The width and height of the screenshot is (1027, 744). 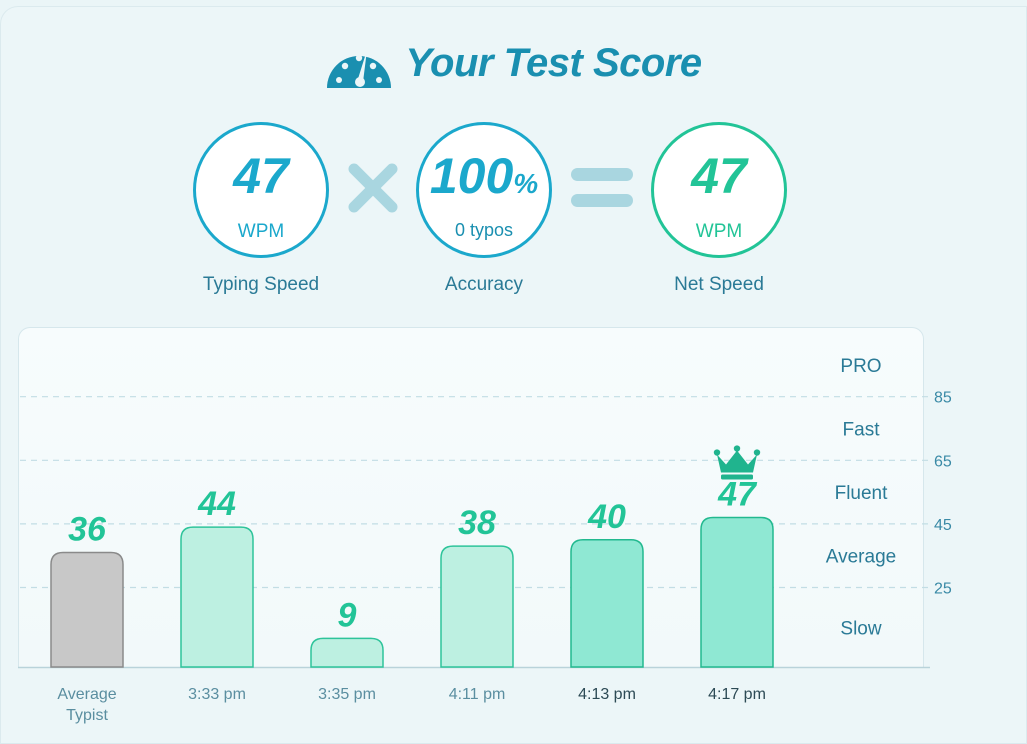 I want to click on x-tick-label: 4:13 pm, so click(x=607, y=694).